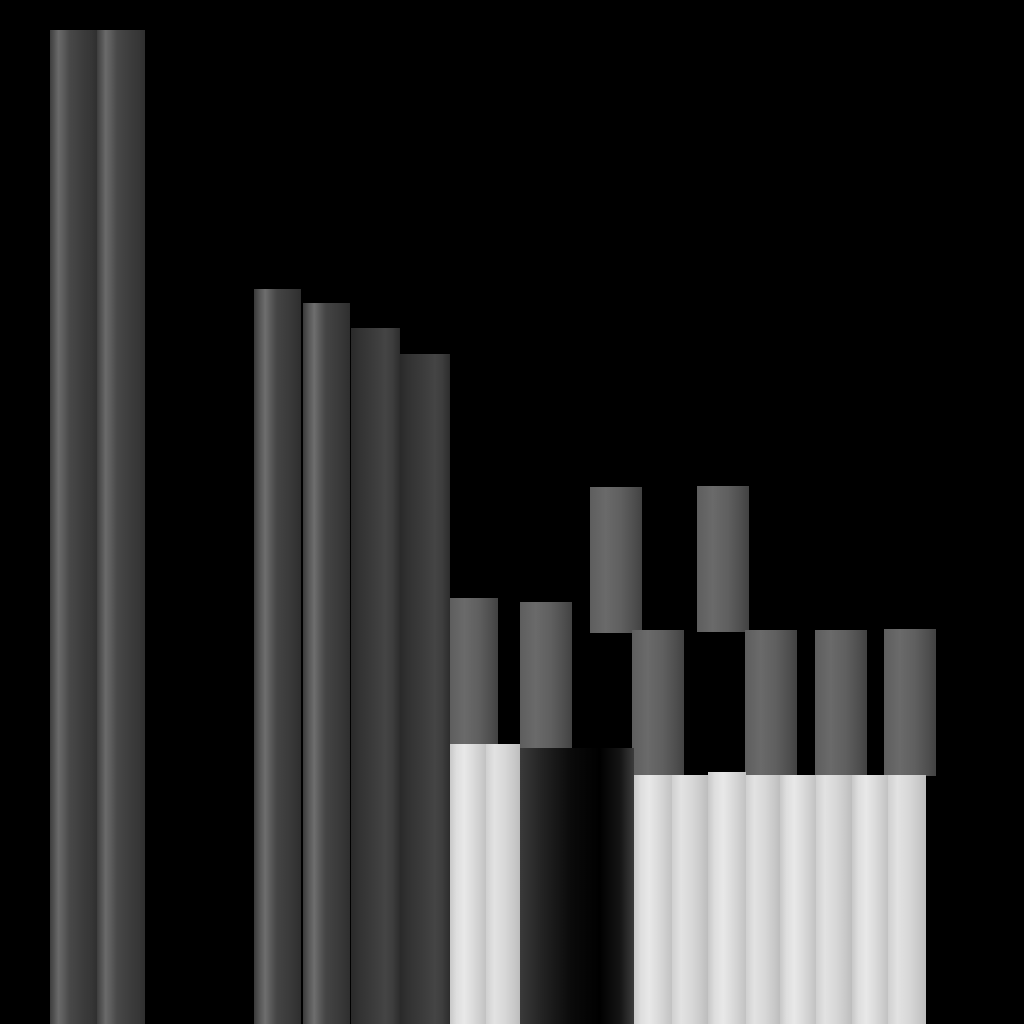  Describe the element at coordinates (577, 886) in the screenshot. I see `shadow-column` at that location.